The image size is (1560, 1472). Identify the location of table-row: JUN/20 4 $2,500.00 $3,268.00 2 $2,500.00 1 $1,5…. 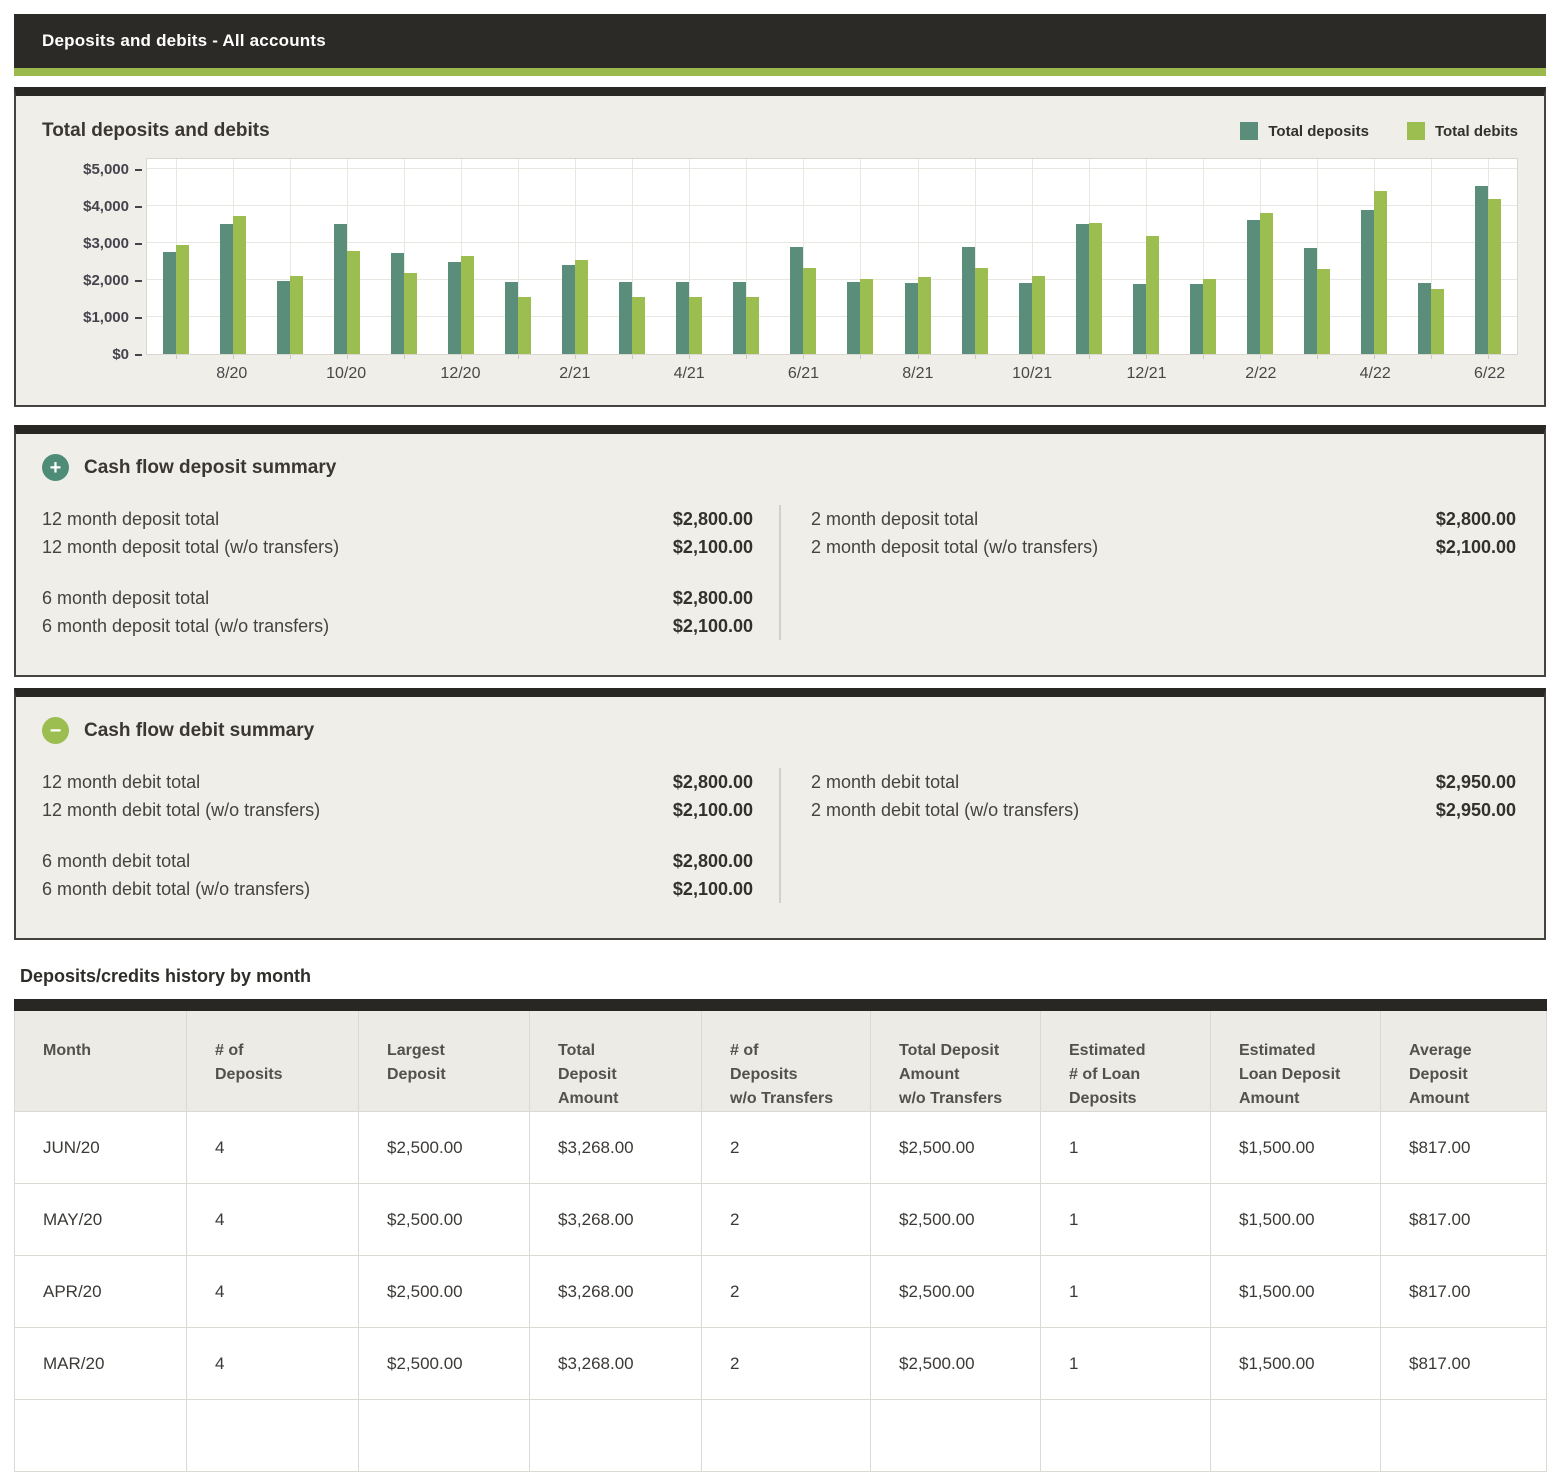
(780, 1147).